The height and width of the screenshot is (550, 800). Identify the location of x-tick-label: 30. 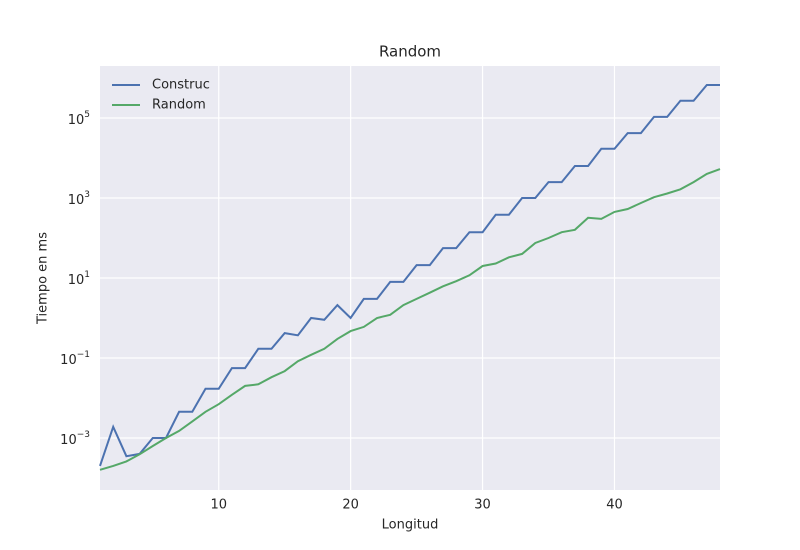
(482, 505).